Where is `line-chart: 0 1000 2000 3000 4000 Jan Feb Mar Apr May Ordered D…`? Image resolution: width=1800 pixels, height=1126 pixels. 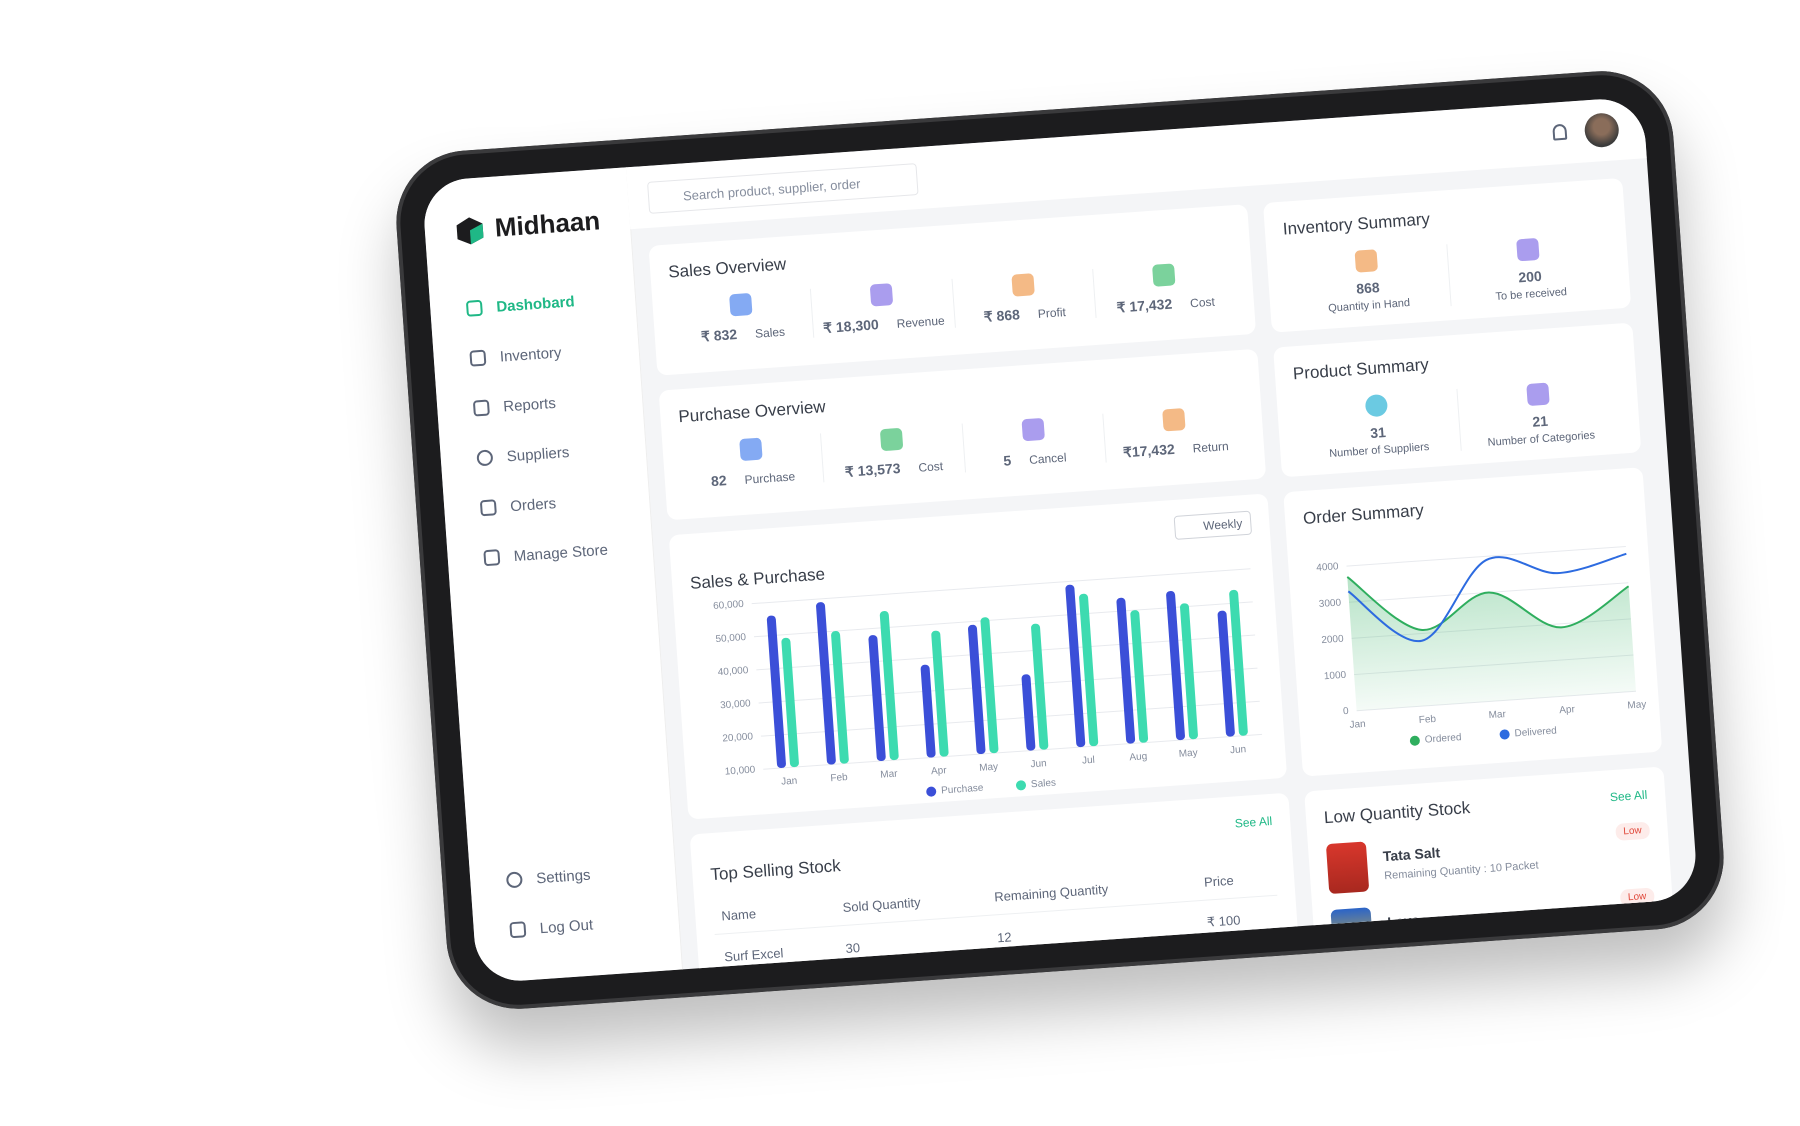 line-chart: 0 1000 2000 3000 4000 Jan Feb Mar Apr May Ordered D… is located at coordinates (1481, 646).